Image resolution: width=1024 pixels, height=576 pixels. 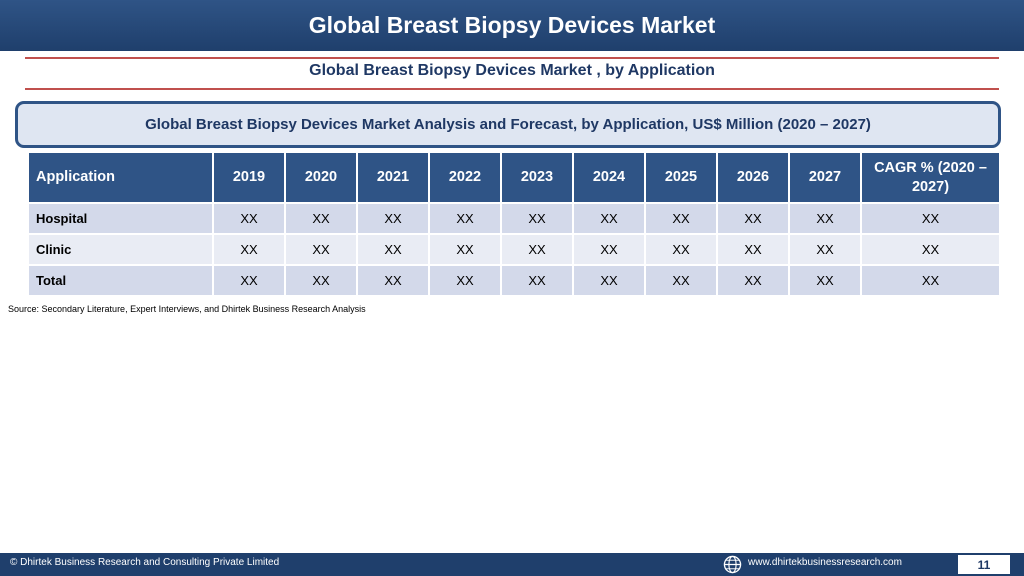 What do you see at coordinates (681, 177) in the screenshot?
I see `column-header: 2025` at bounding box center [681, 177].